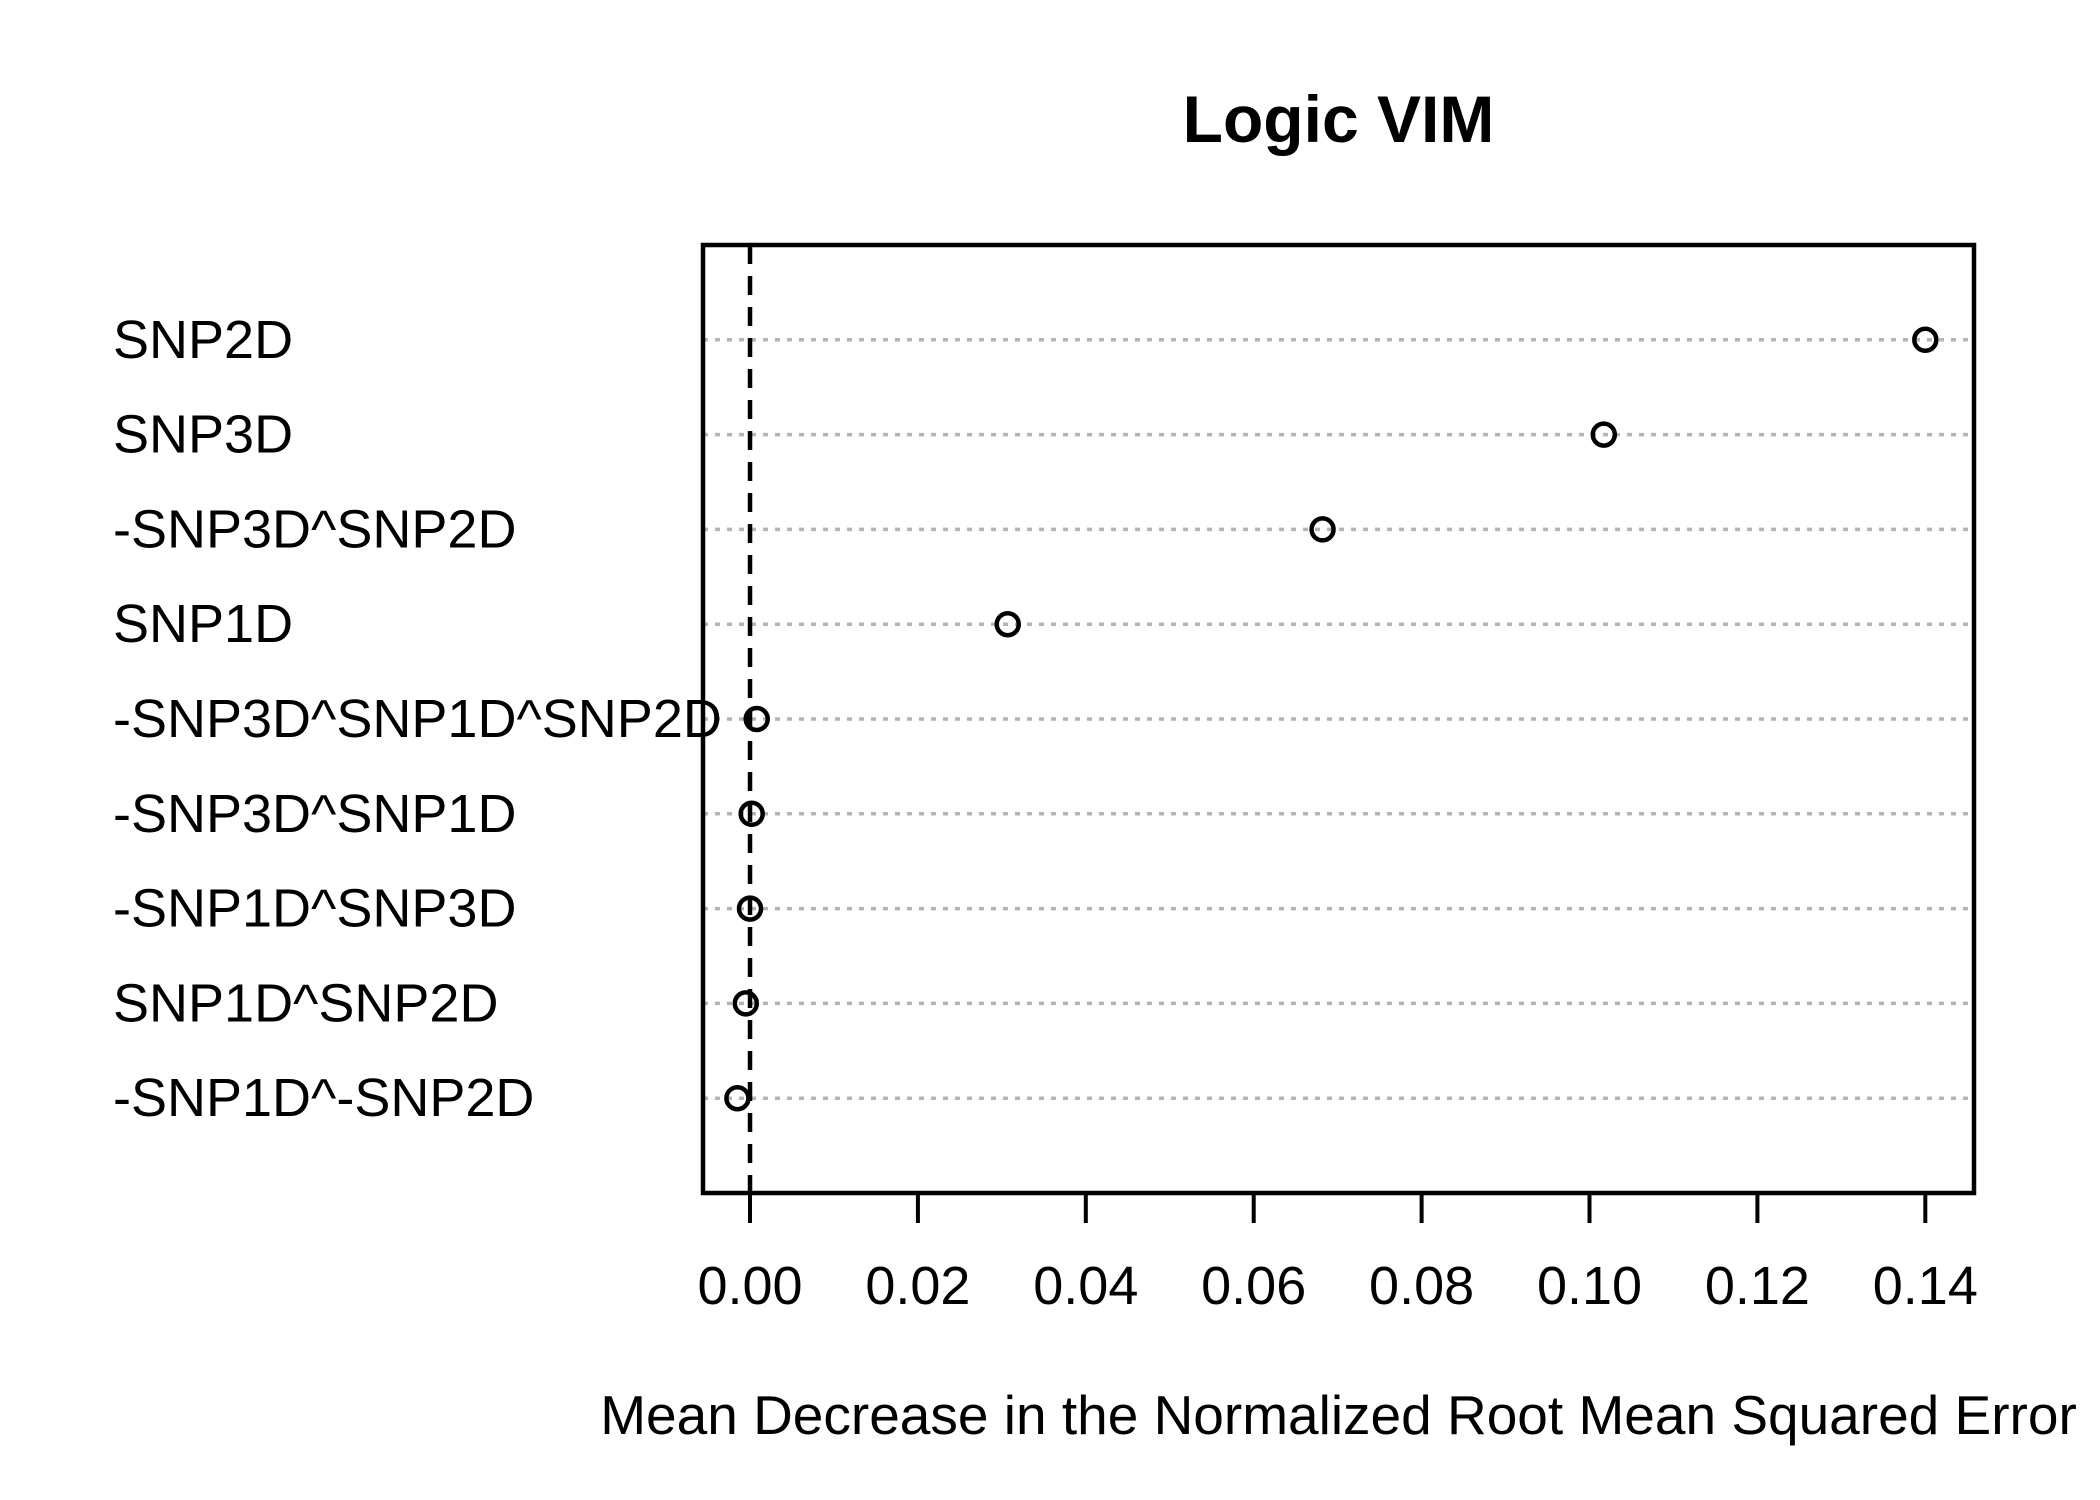 This screenshot has width=2100, height=1500. What do you see at coordinates (305, 1003) in the screenshot?
I see `y-axis-category-label: SNP1D^SNP2D` at bounding box center [305, 1003].